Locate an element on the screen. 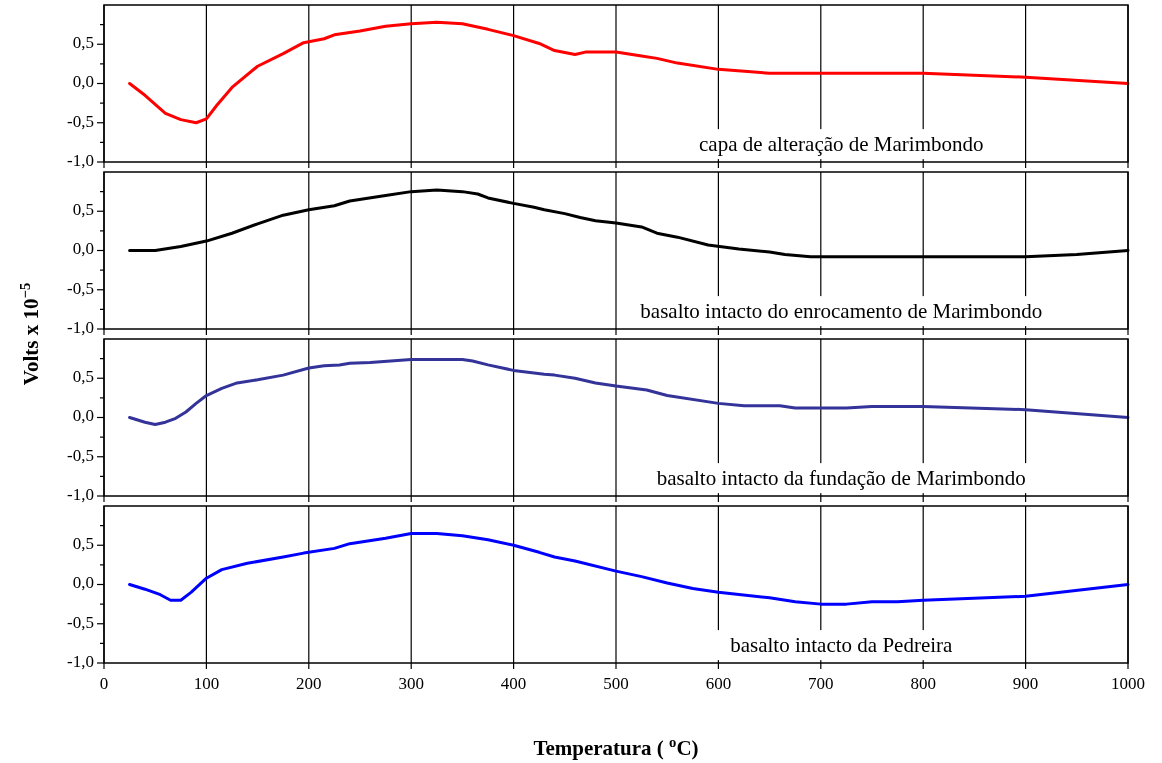  x-tick-label: 100 is located at coordinates (206, 683).